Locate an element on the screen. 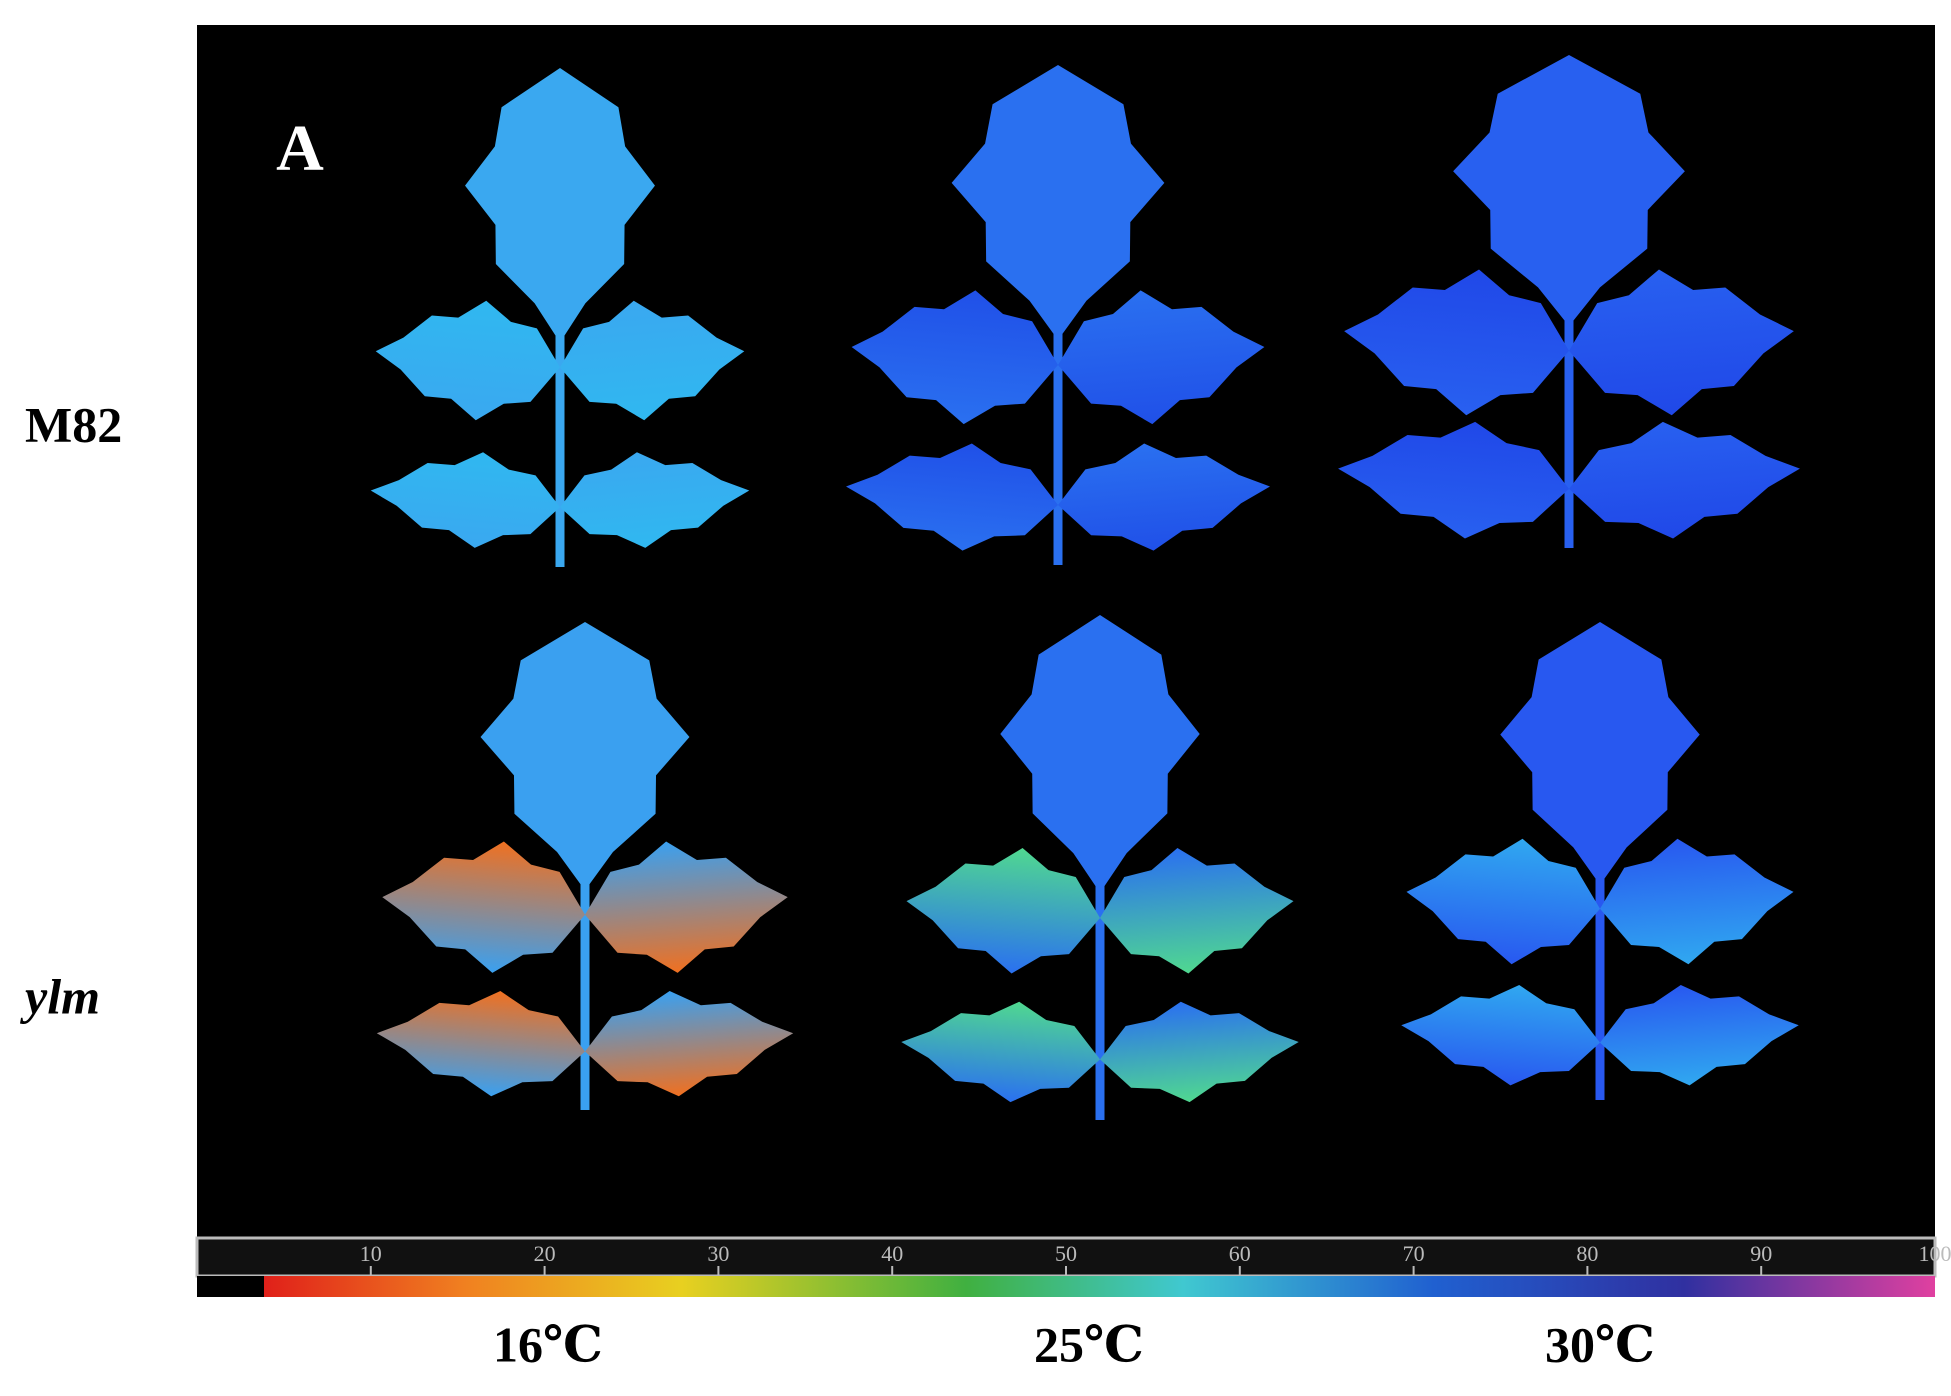  tick-label: 80 is located at coordinates (1587, 1253).